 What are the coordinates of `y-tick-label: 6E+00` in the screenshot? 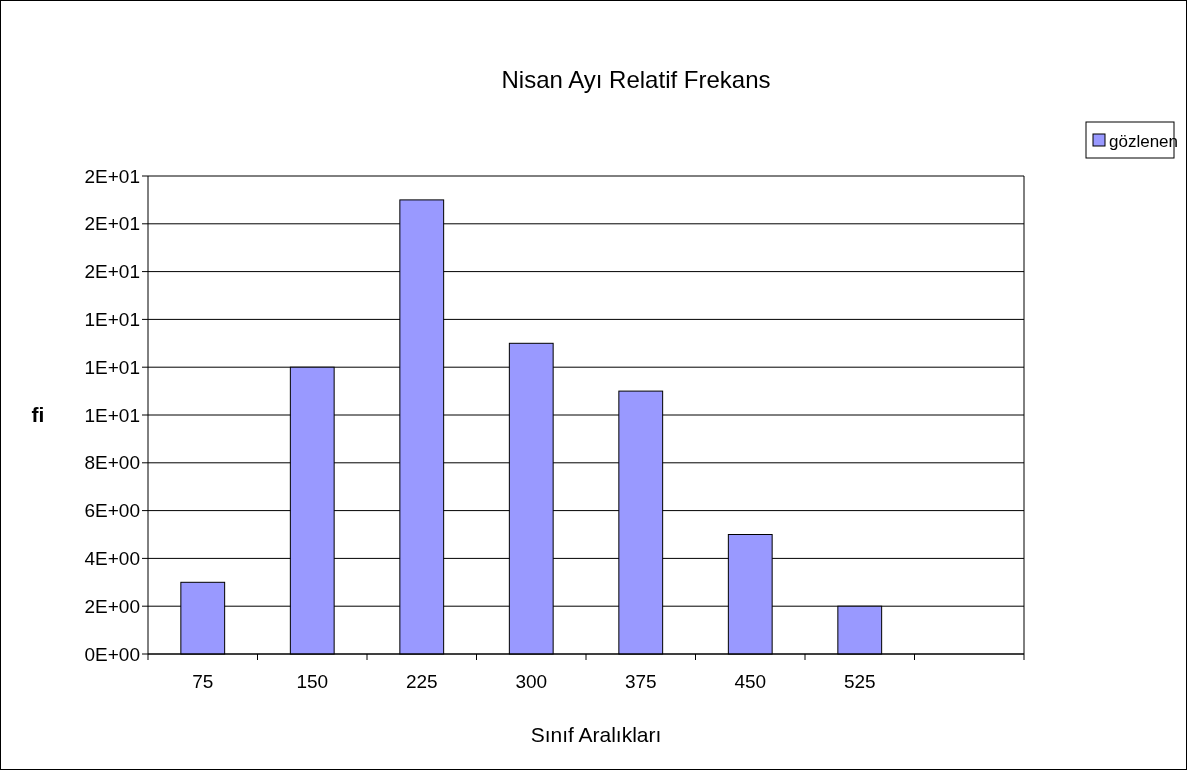 It's located at (112, 511).